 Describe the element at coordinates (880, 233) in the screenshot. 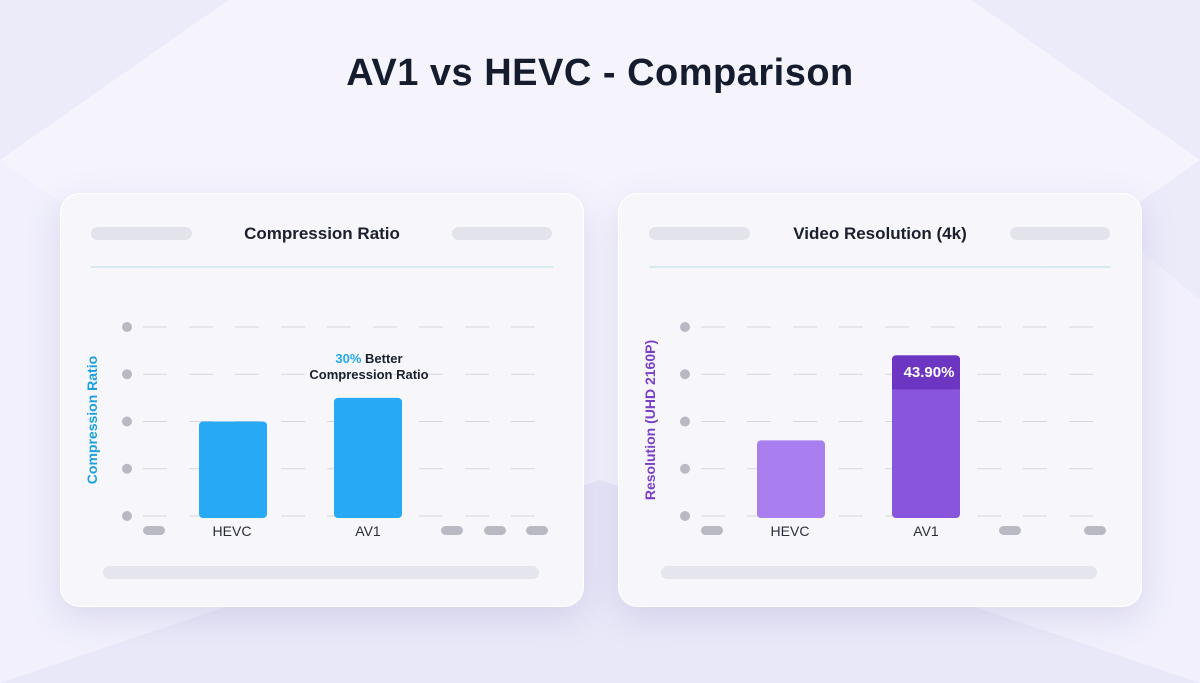

I see `chart-title: Video Resolution (4k)` at that location.